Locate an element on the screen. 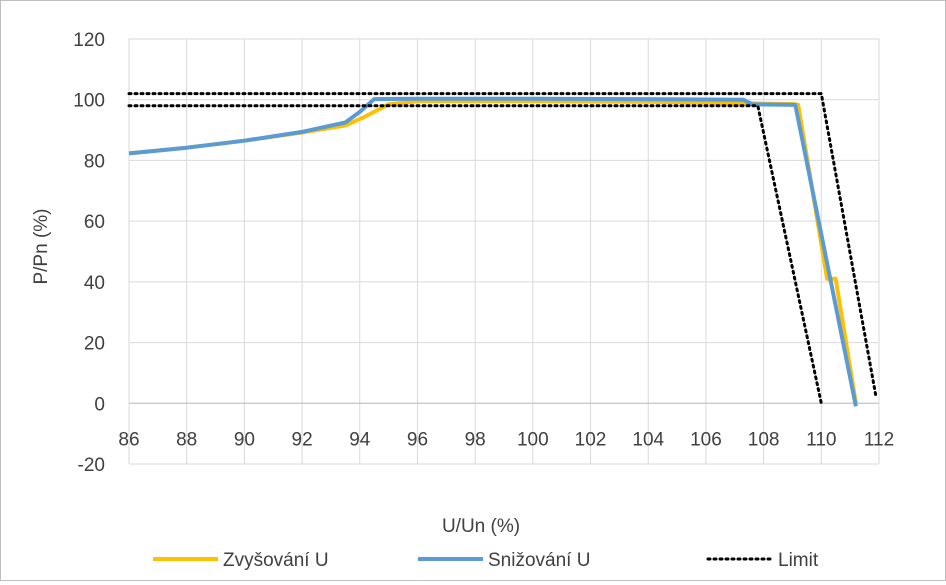  legend-label: Zvyšování U is located at coordinates (276, 560).